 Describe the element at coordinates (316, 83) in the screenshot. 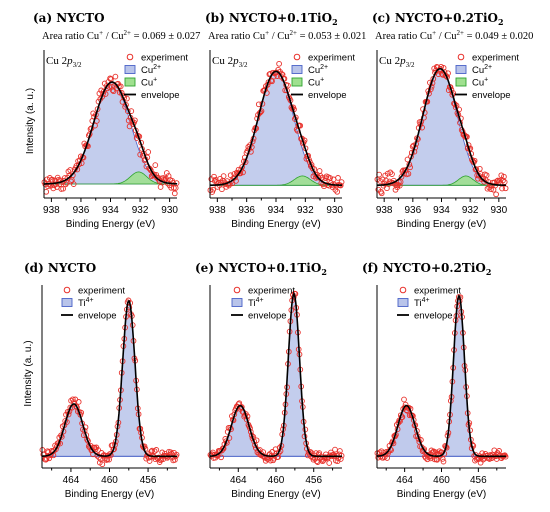

I see `legend-label: Cu+` at that location.